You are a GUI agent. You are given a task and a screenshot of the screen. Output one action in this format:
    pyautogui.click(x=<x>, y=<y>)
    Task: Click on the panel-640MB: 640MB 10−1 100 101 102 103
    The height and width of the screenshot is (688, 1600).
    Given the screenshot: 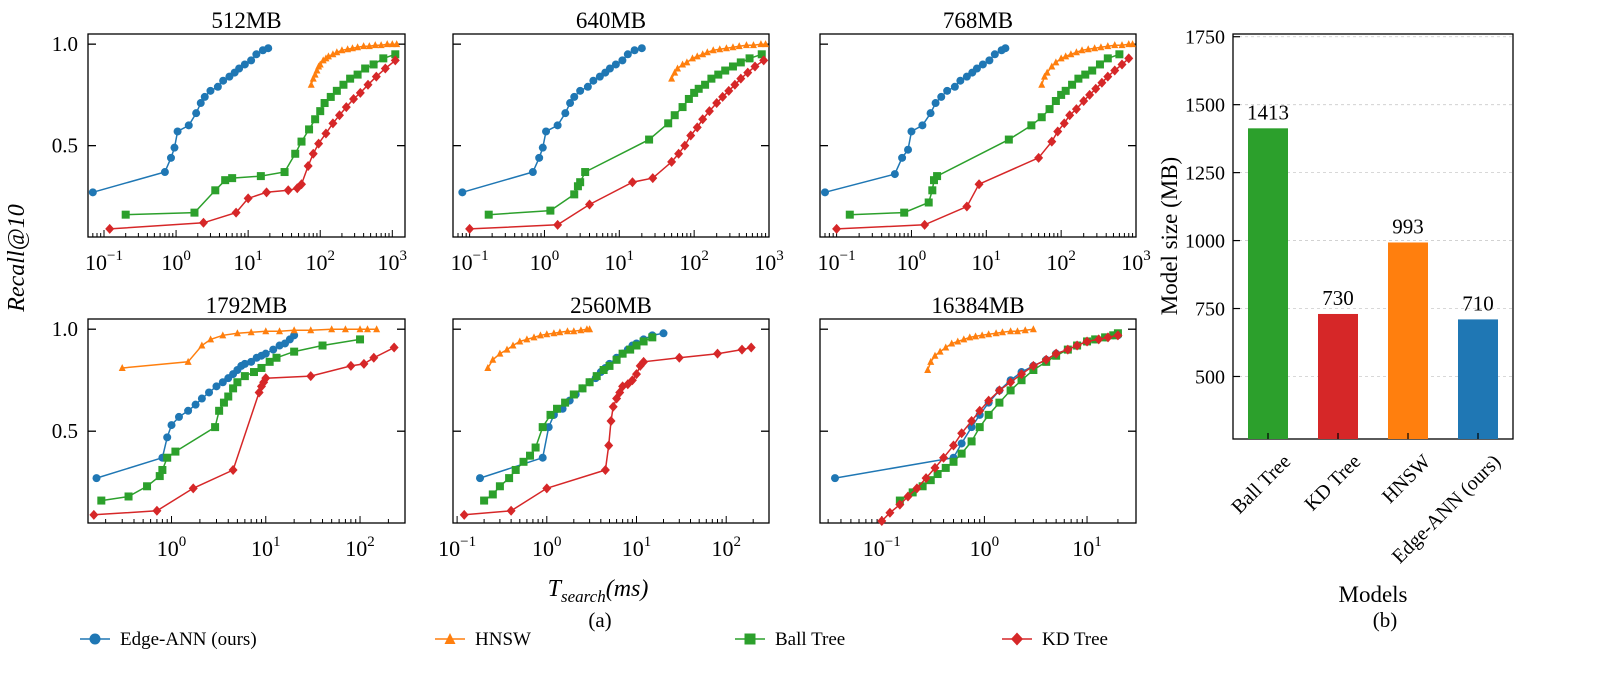 What is the action you would take?
    pyautogui.click(x=617, y=141)
    